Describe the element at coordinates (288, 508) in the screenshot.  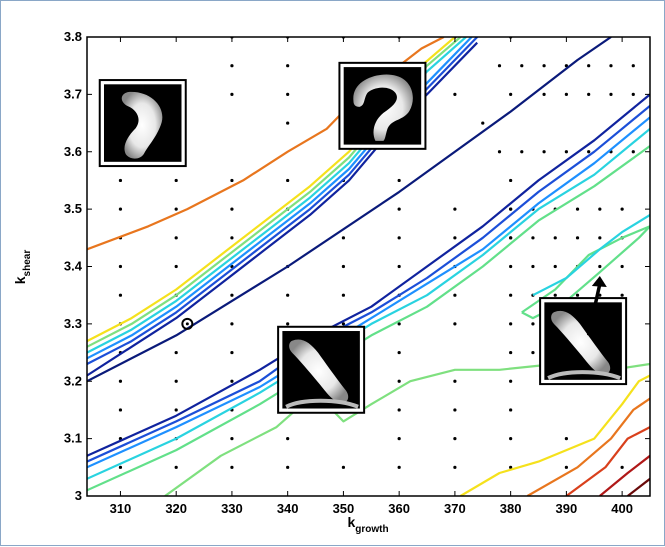
I see `x-tick-label: 340` at that location.